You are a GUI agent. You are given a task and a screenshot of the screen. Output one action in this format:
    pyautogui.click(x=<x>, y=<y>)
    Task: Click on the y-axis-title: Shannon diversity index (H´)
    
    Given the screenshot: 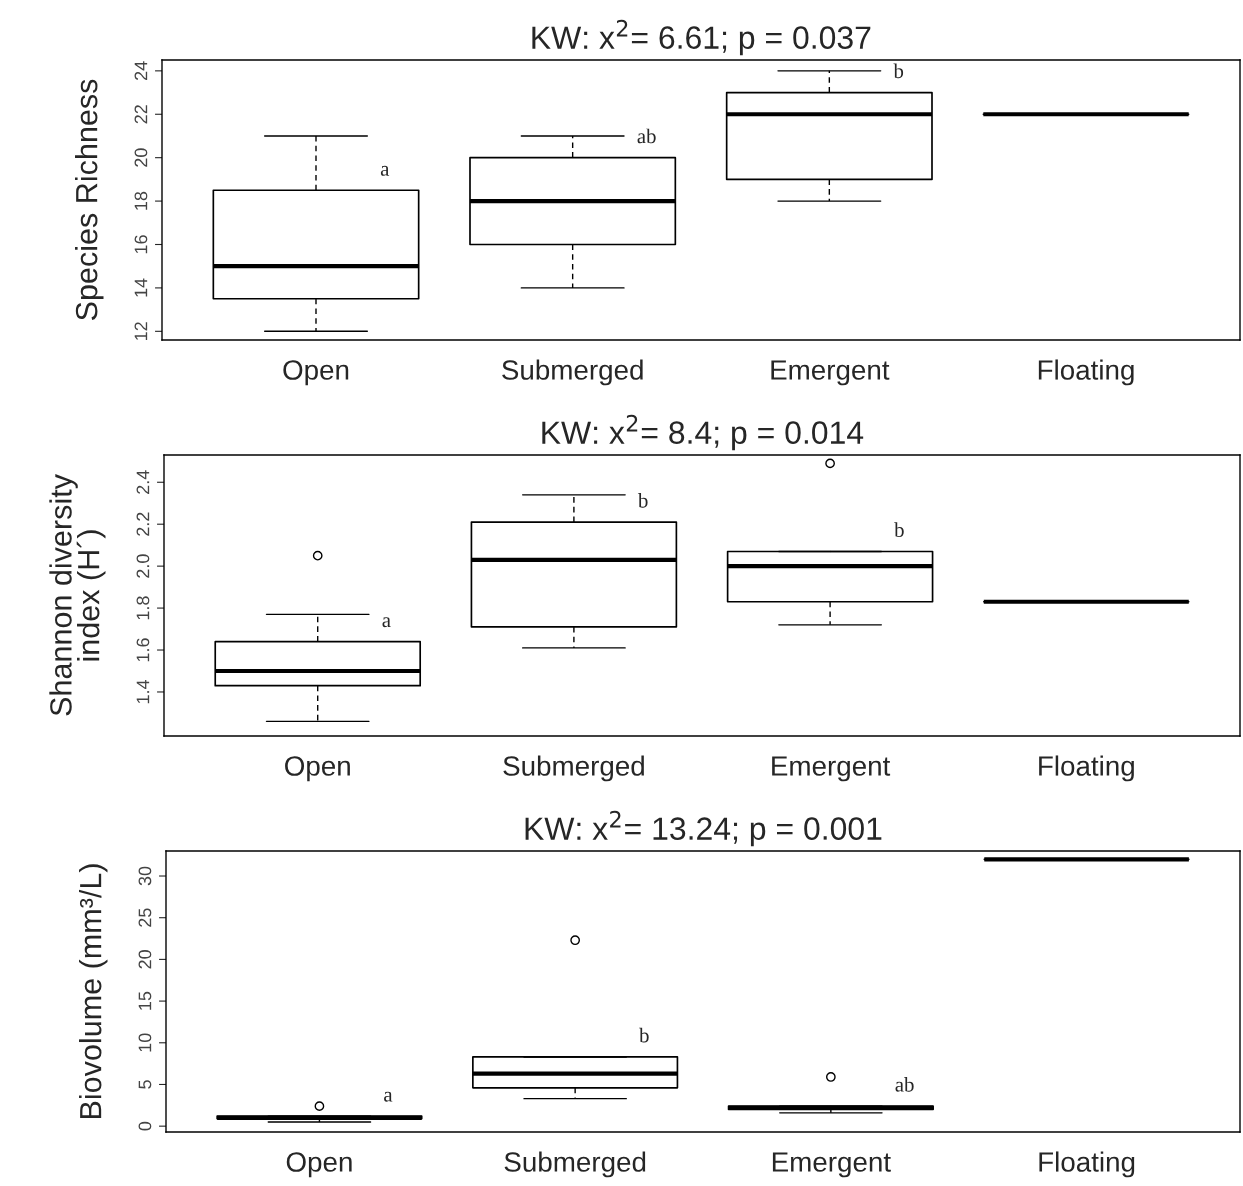 What is the action you would take?
    pyautogui.click(x=77, y=595)
    